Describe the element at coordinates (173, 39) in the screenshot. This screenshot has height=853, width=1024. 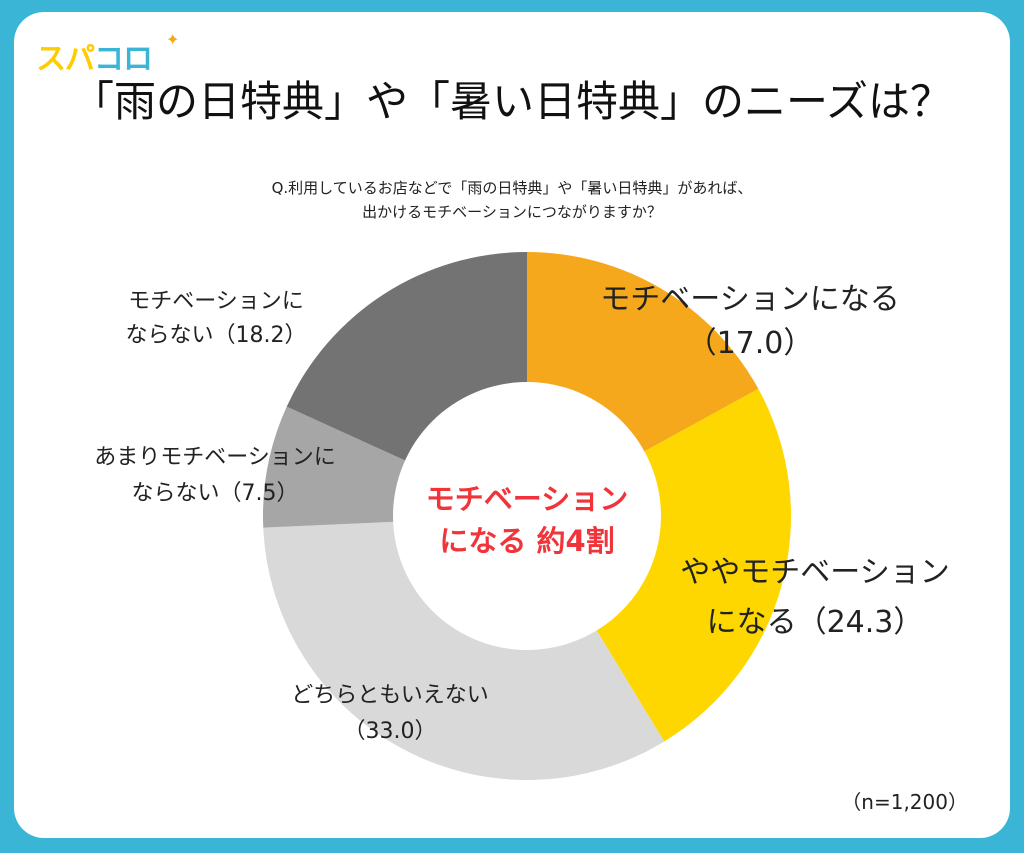
I see `sparkle-icon: ✦` at that location.